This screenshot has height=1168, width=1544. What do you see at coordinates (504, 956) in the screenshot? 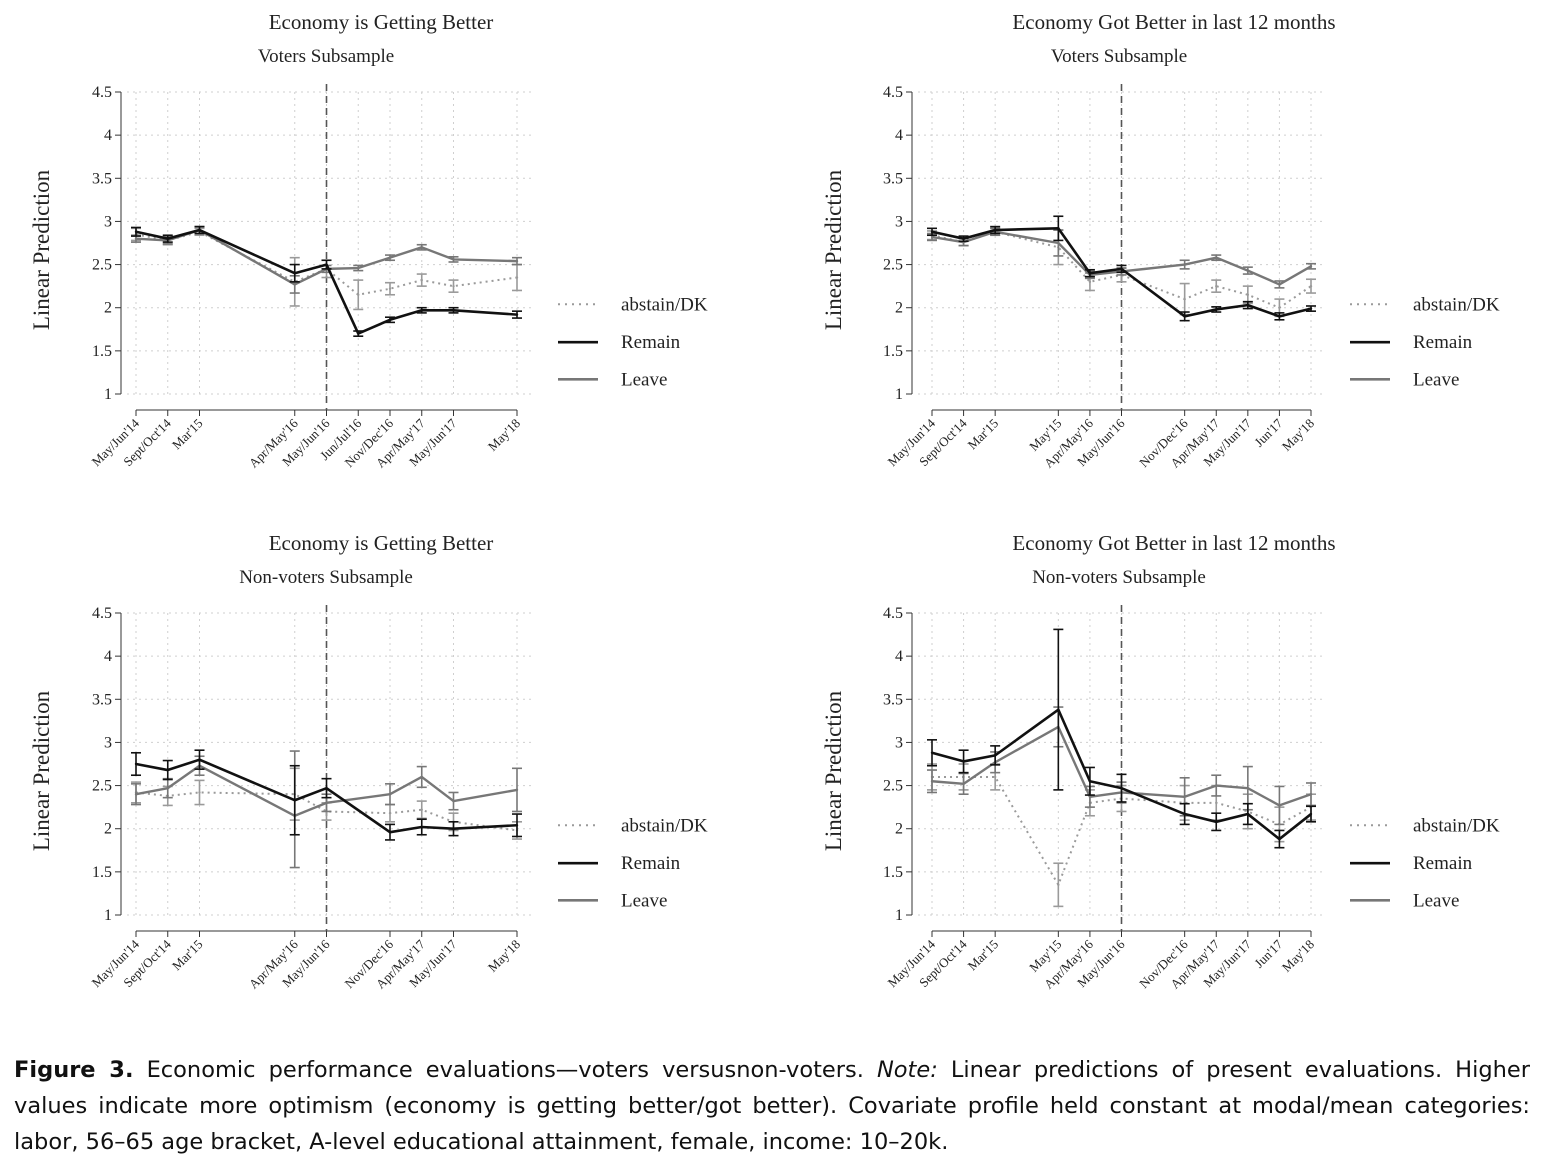
I see `x-tick-label: May'18` at bounding box center [504, 956].